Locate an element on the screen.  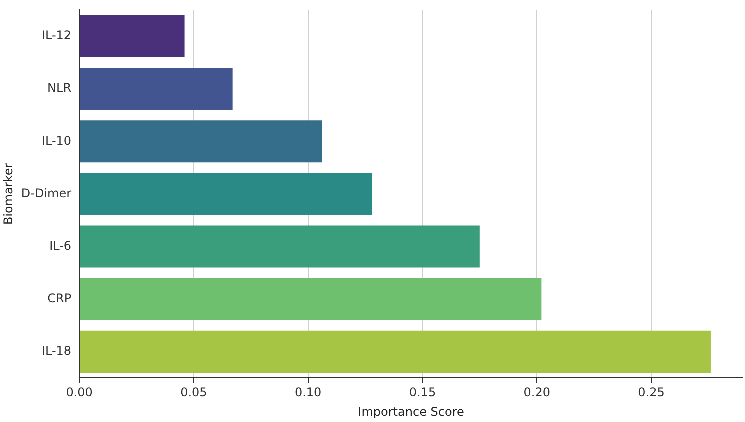
x-tick-label: 0.20 is located at coordinates (537, 393).